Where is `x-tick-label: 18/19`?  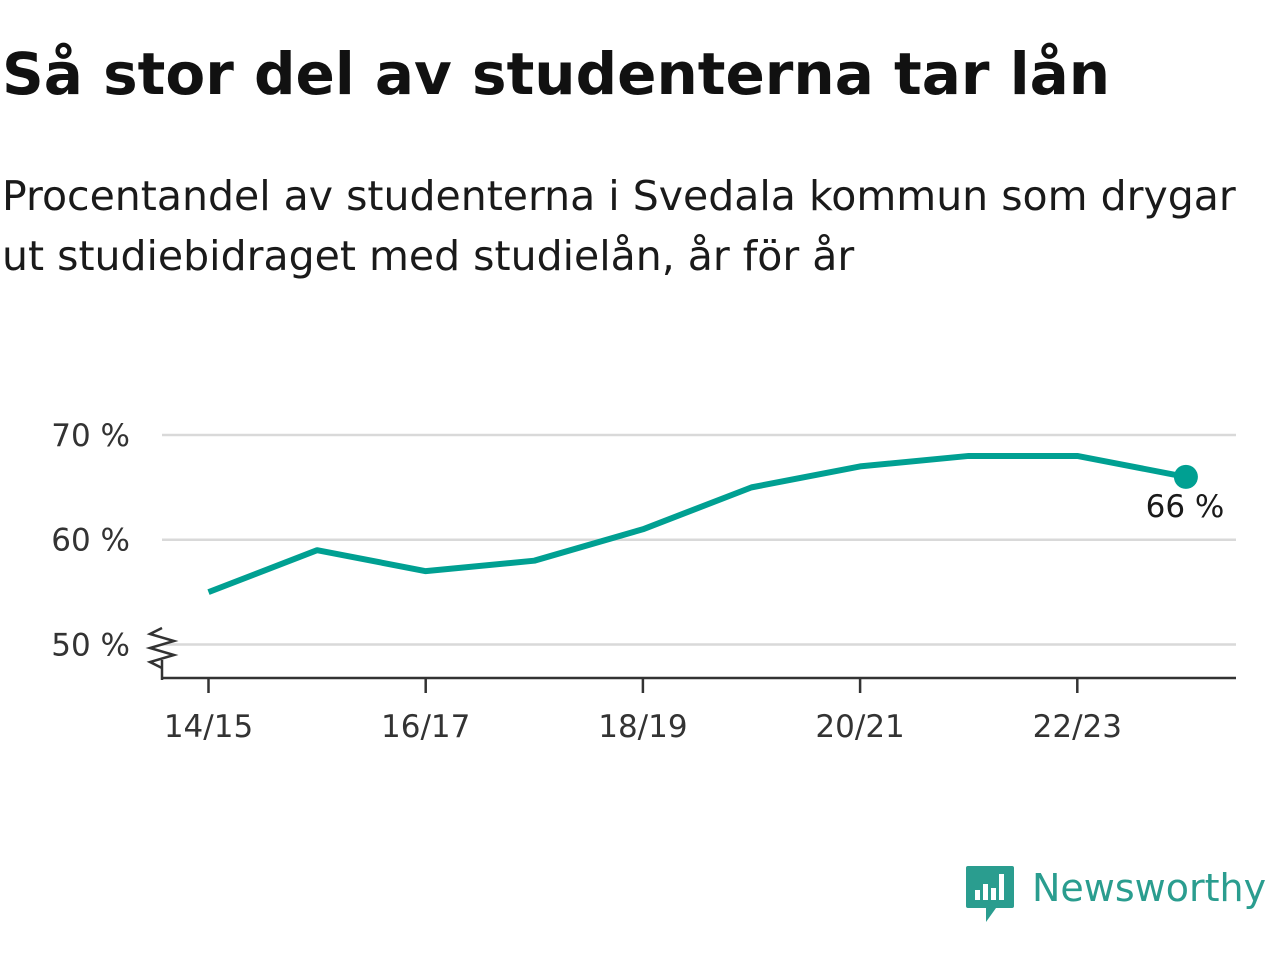
x-tick-label: 18/19 is located at coordinates (642, 727).